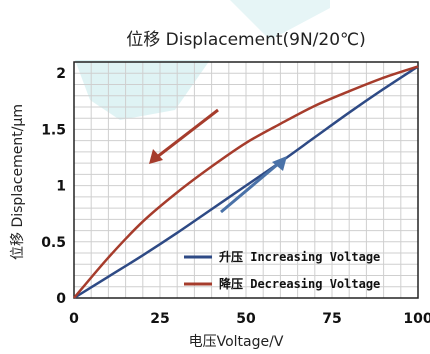 The width and height of the screenshot is (430, 354). What do you see at coordinates (18, 182) in the screenshot?
I see `y-axis-label: 位移 Displacement/μm` at bounding box center [18, 182].